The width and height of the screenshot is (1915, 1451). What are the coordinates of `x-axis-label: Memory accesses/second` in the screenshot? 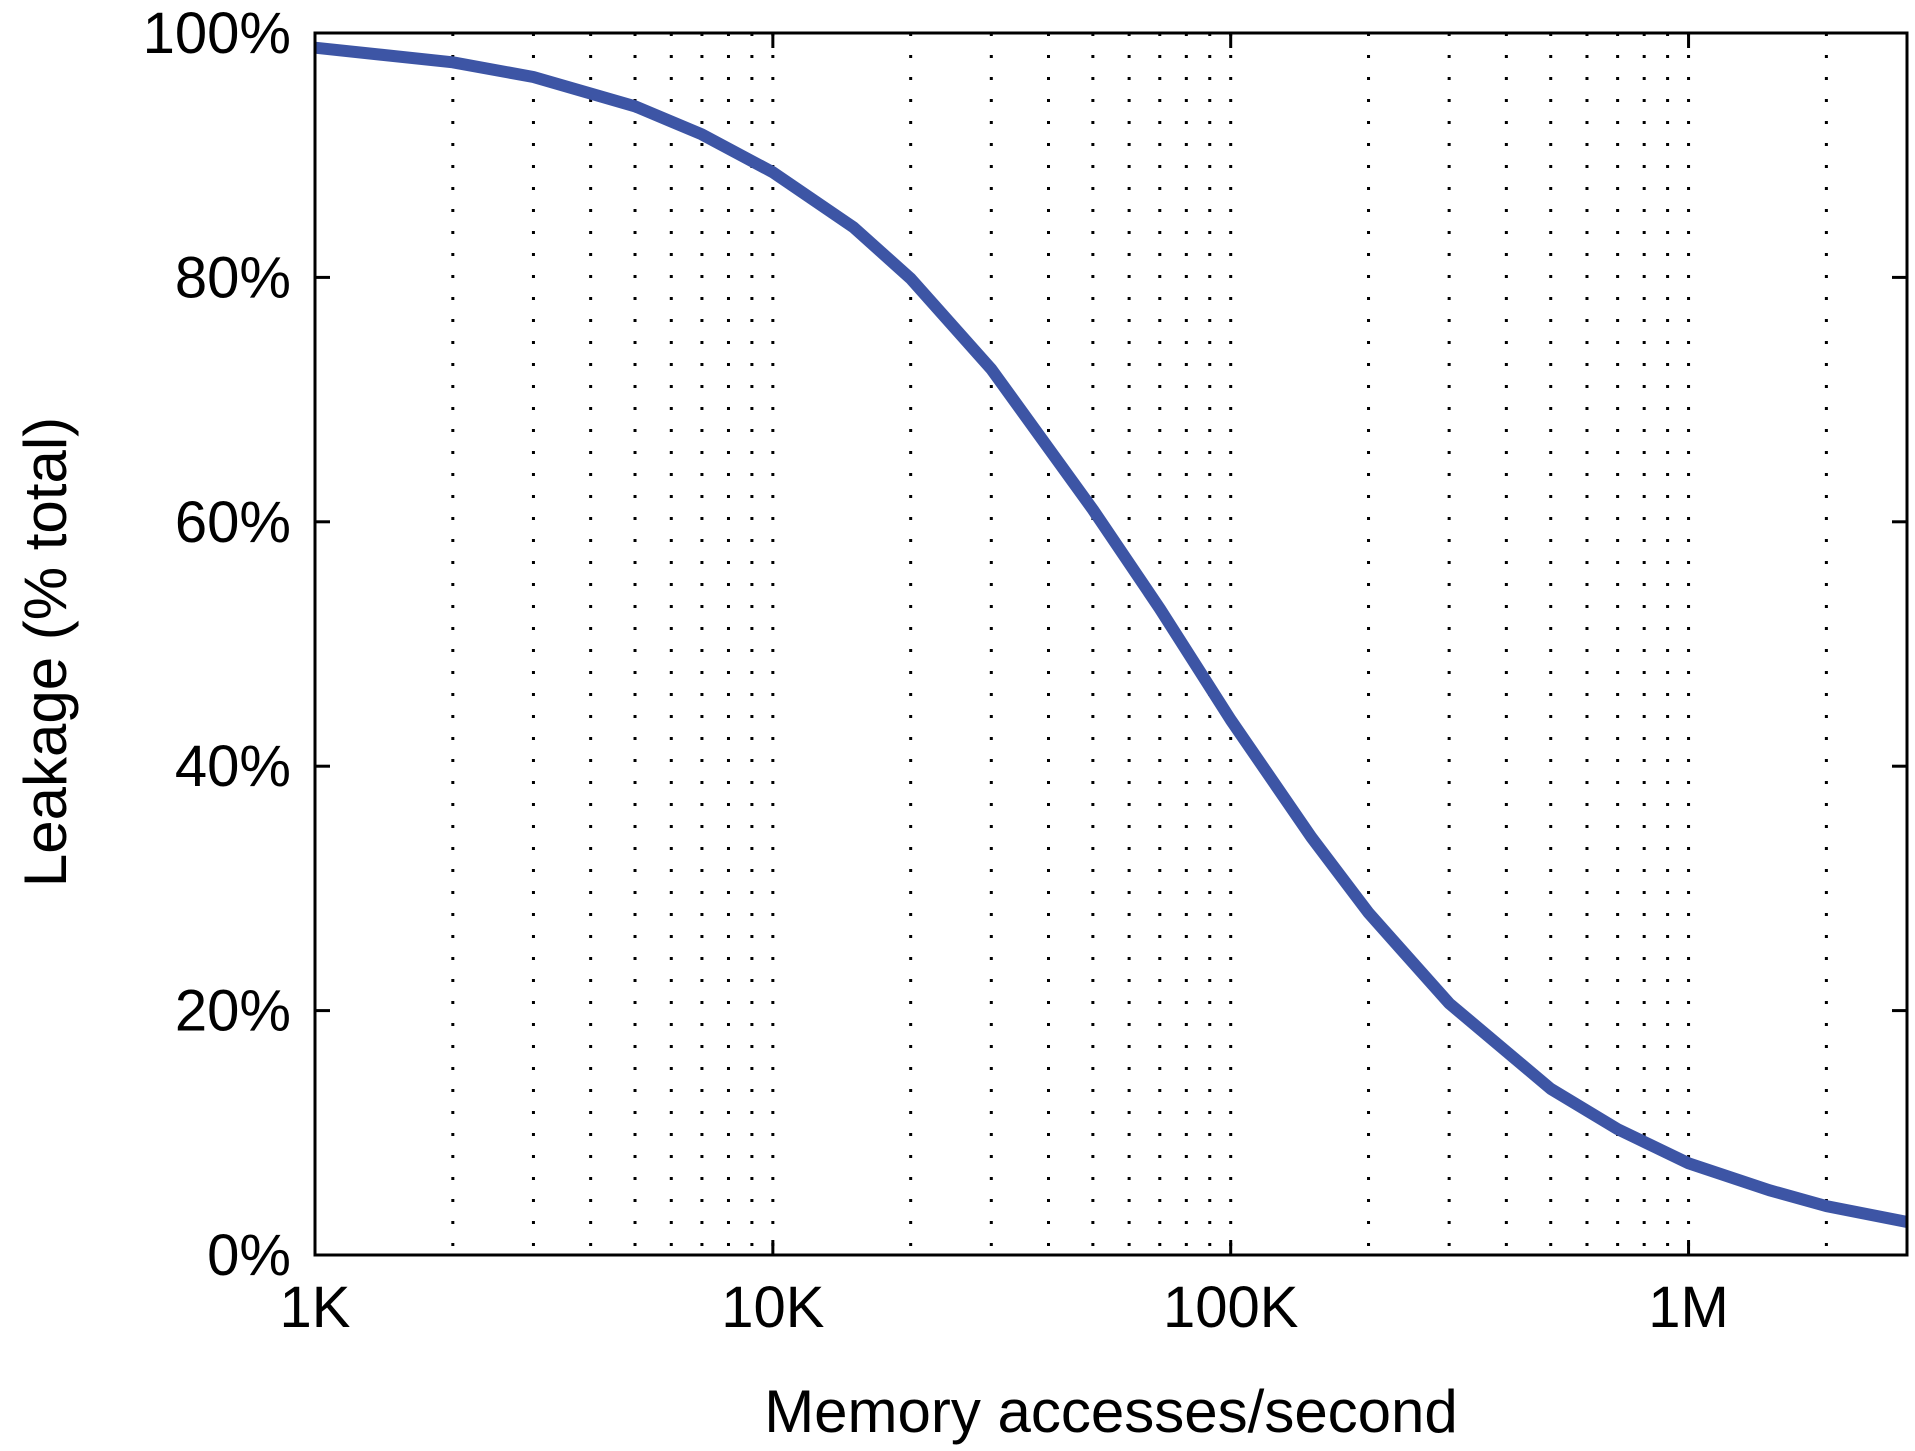 It's located at (1111, 1411).